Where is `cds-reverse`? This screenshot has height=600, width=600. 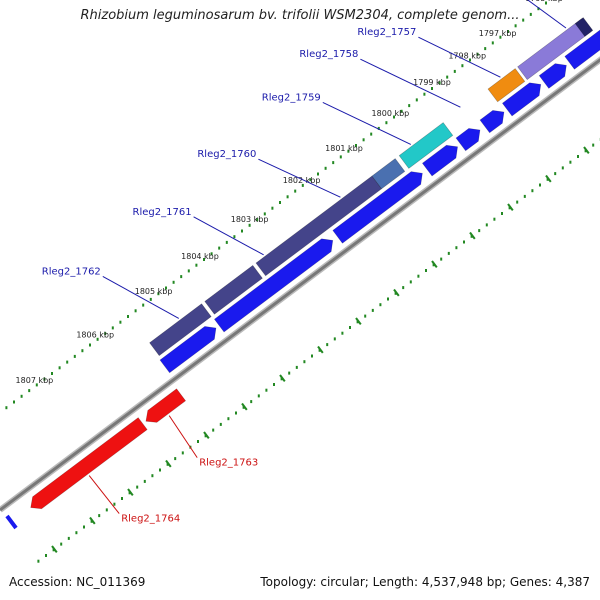
cds-reverse is located at coordinates (89, 463).